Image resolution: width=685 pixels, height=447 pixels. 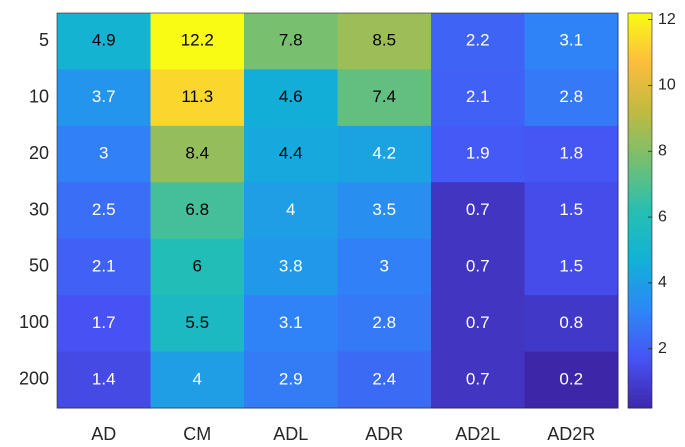 I want to click on cell-label: 3.7, so click(x=104, y=96).